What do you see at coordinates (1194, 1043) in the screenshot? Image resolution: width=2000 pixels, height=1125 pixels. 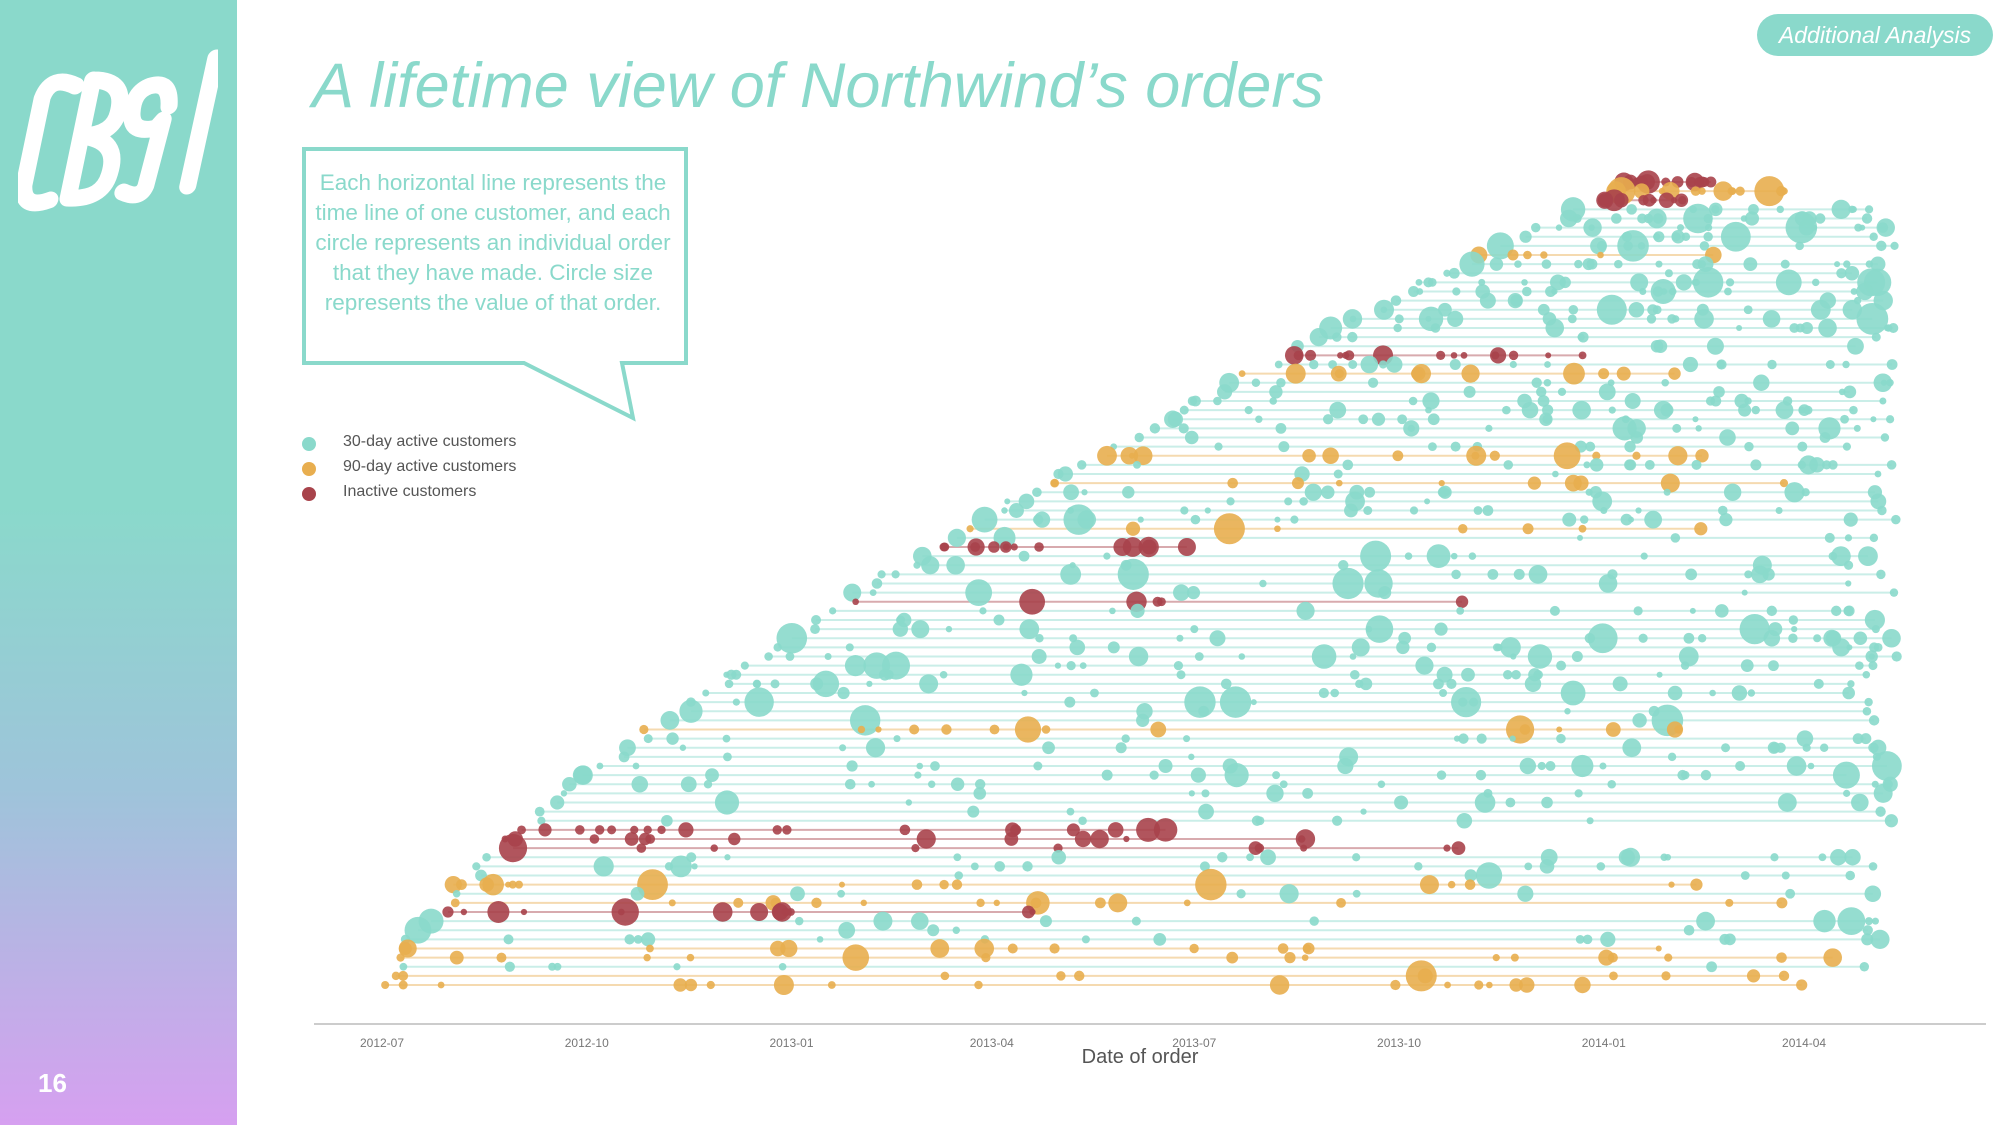 I see `x-tick-label: 2013-07` at bounding box center [1194, 1043].